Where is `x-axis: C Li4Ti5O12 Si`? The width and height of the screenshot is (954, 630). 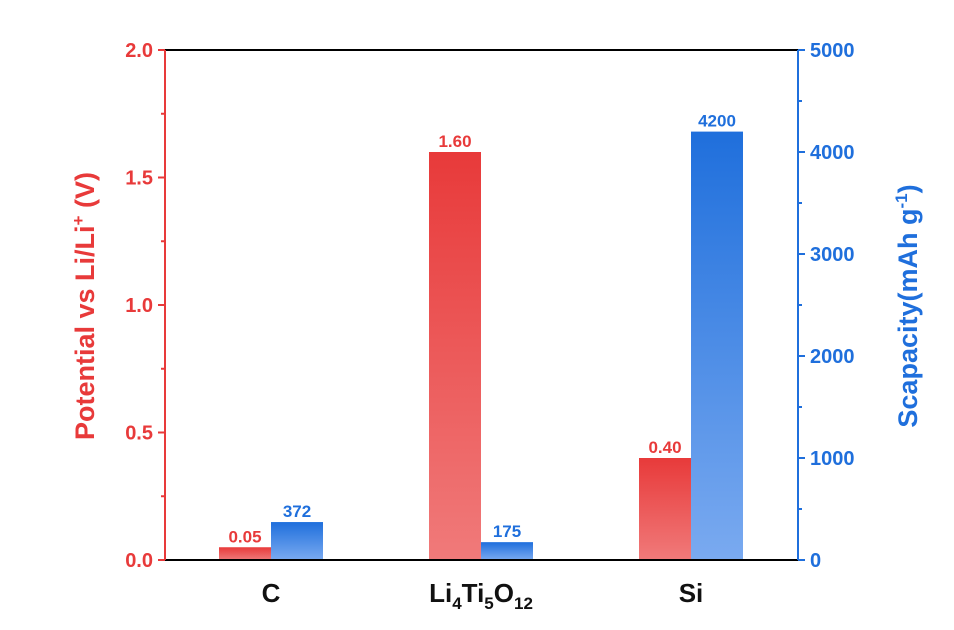 x-axis: C Li4Ti5O12 Si is located at coordinates (483, 595).